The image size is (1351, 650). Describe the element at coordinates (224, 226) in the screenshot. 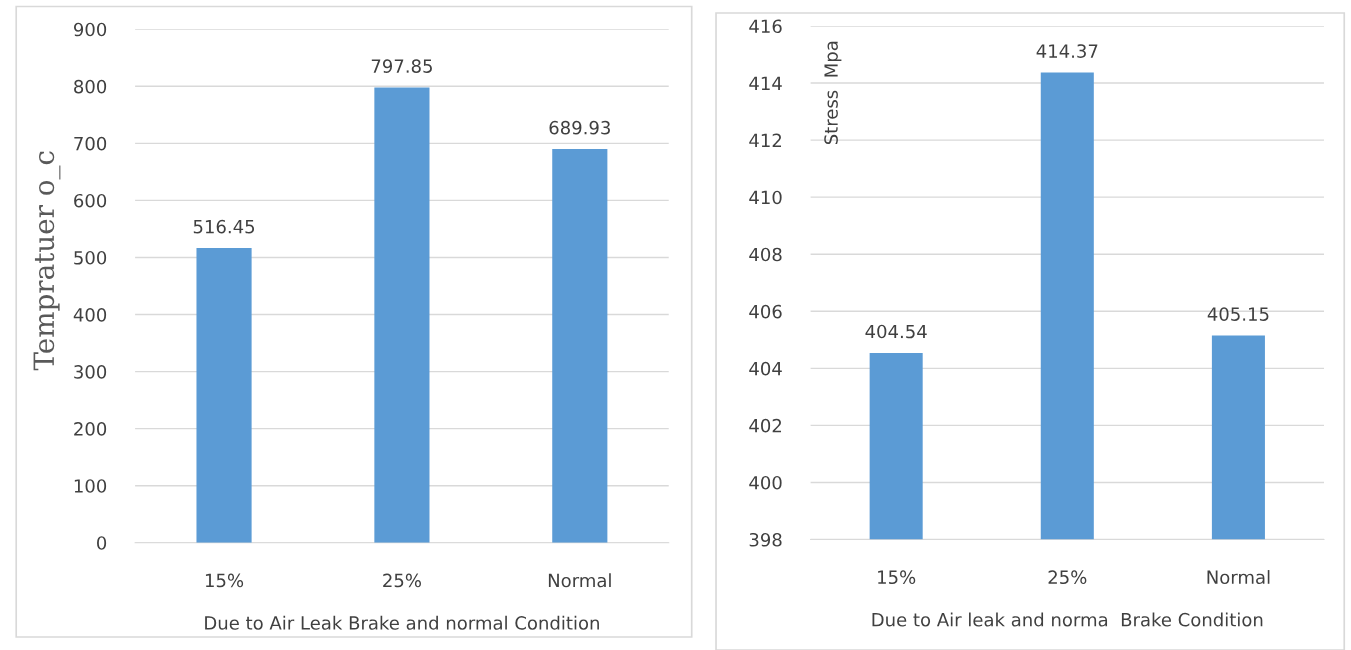

I see `data-label: 516.45` at that location.